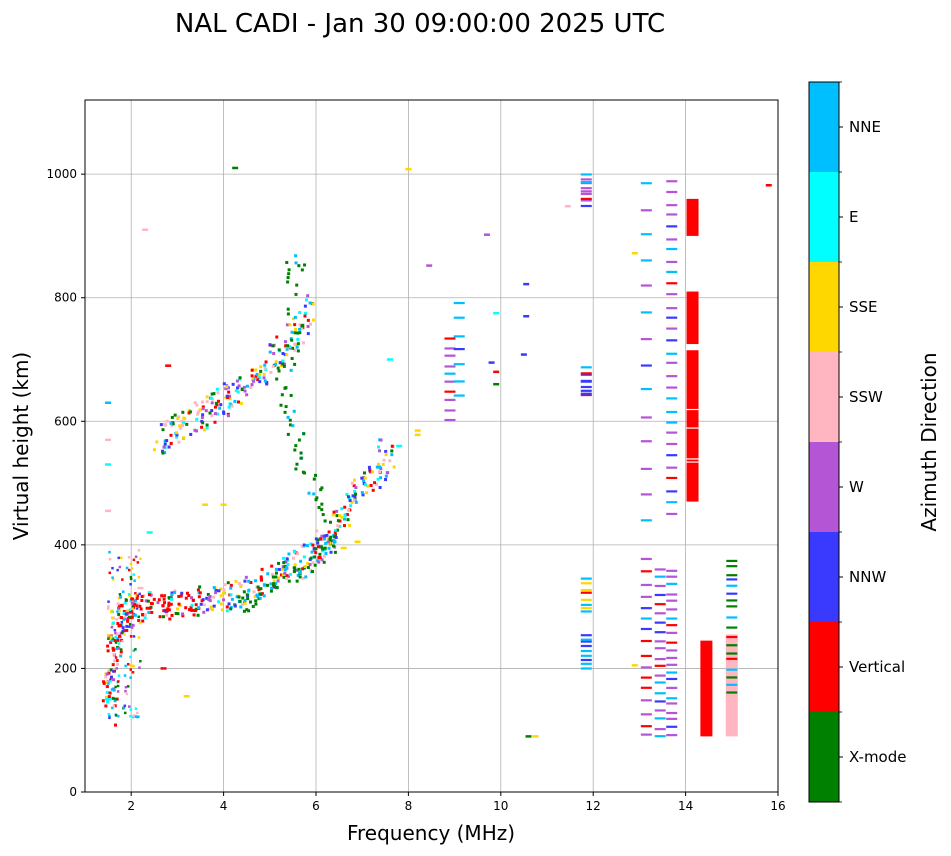 This screenshot has height=856, width=951. Describe the element at coordinates (316, 806) in the screenshot. I see `x-tick-label: 6` at that location.